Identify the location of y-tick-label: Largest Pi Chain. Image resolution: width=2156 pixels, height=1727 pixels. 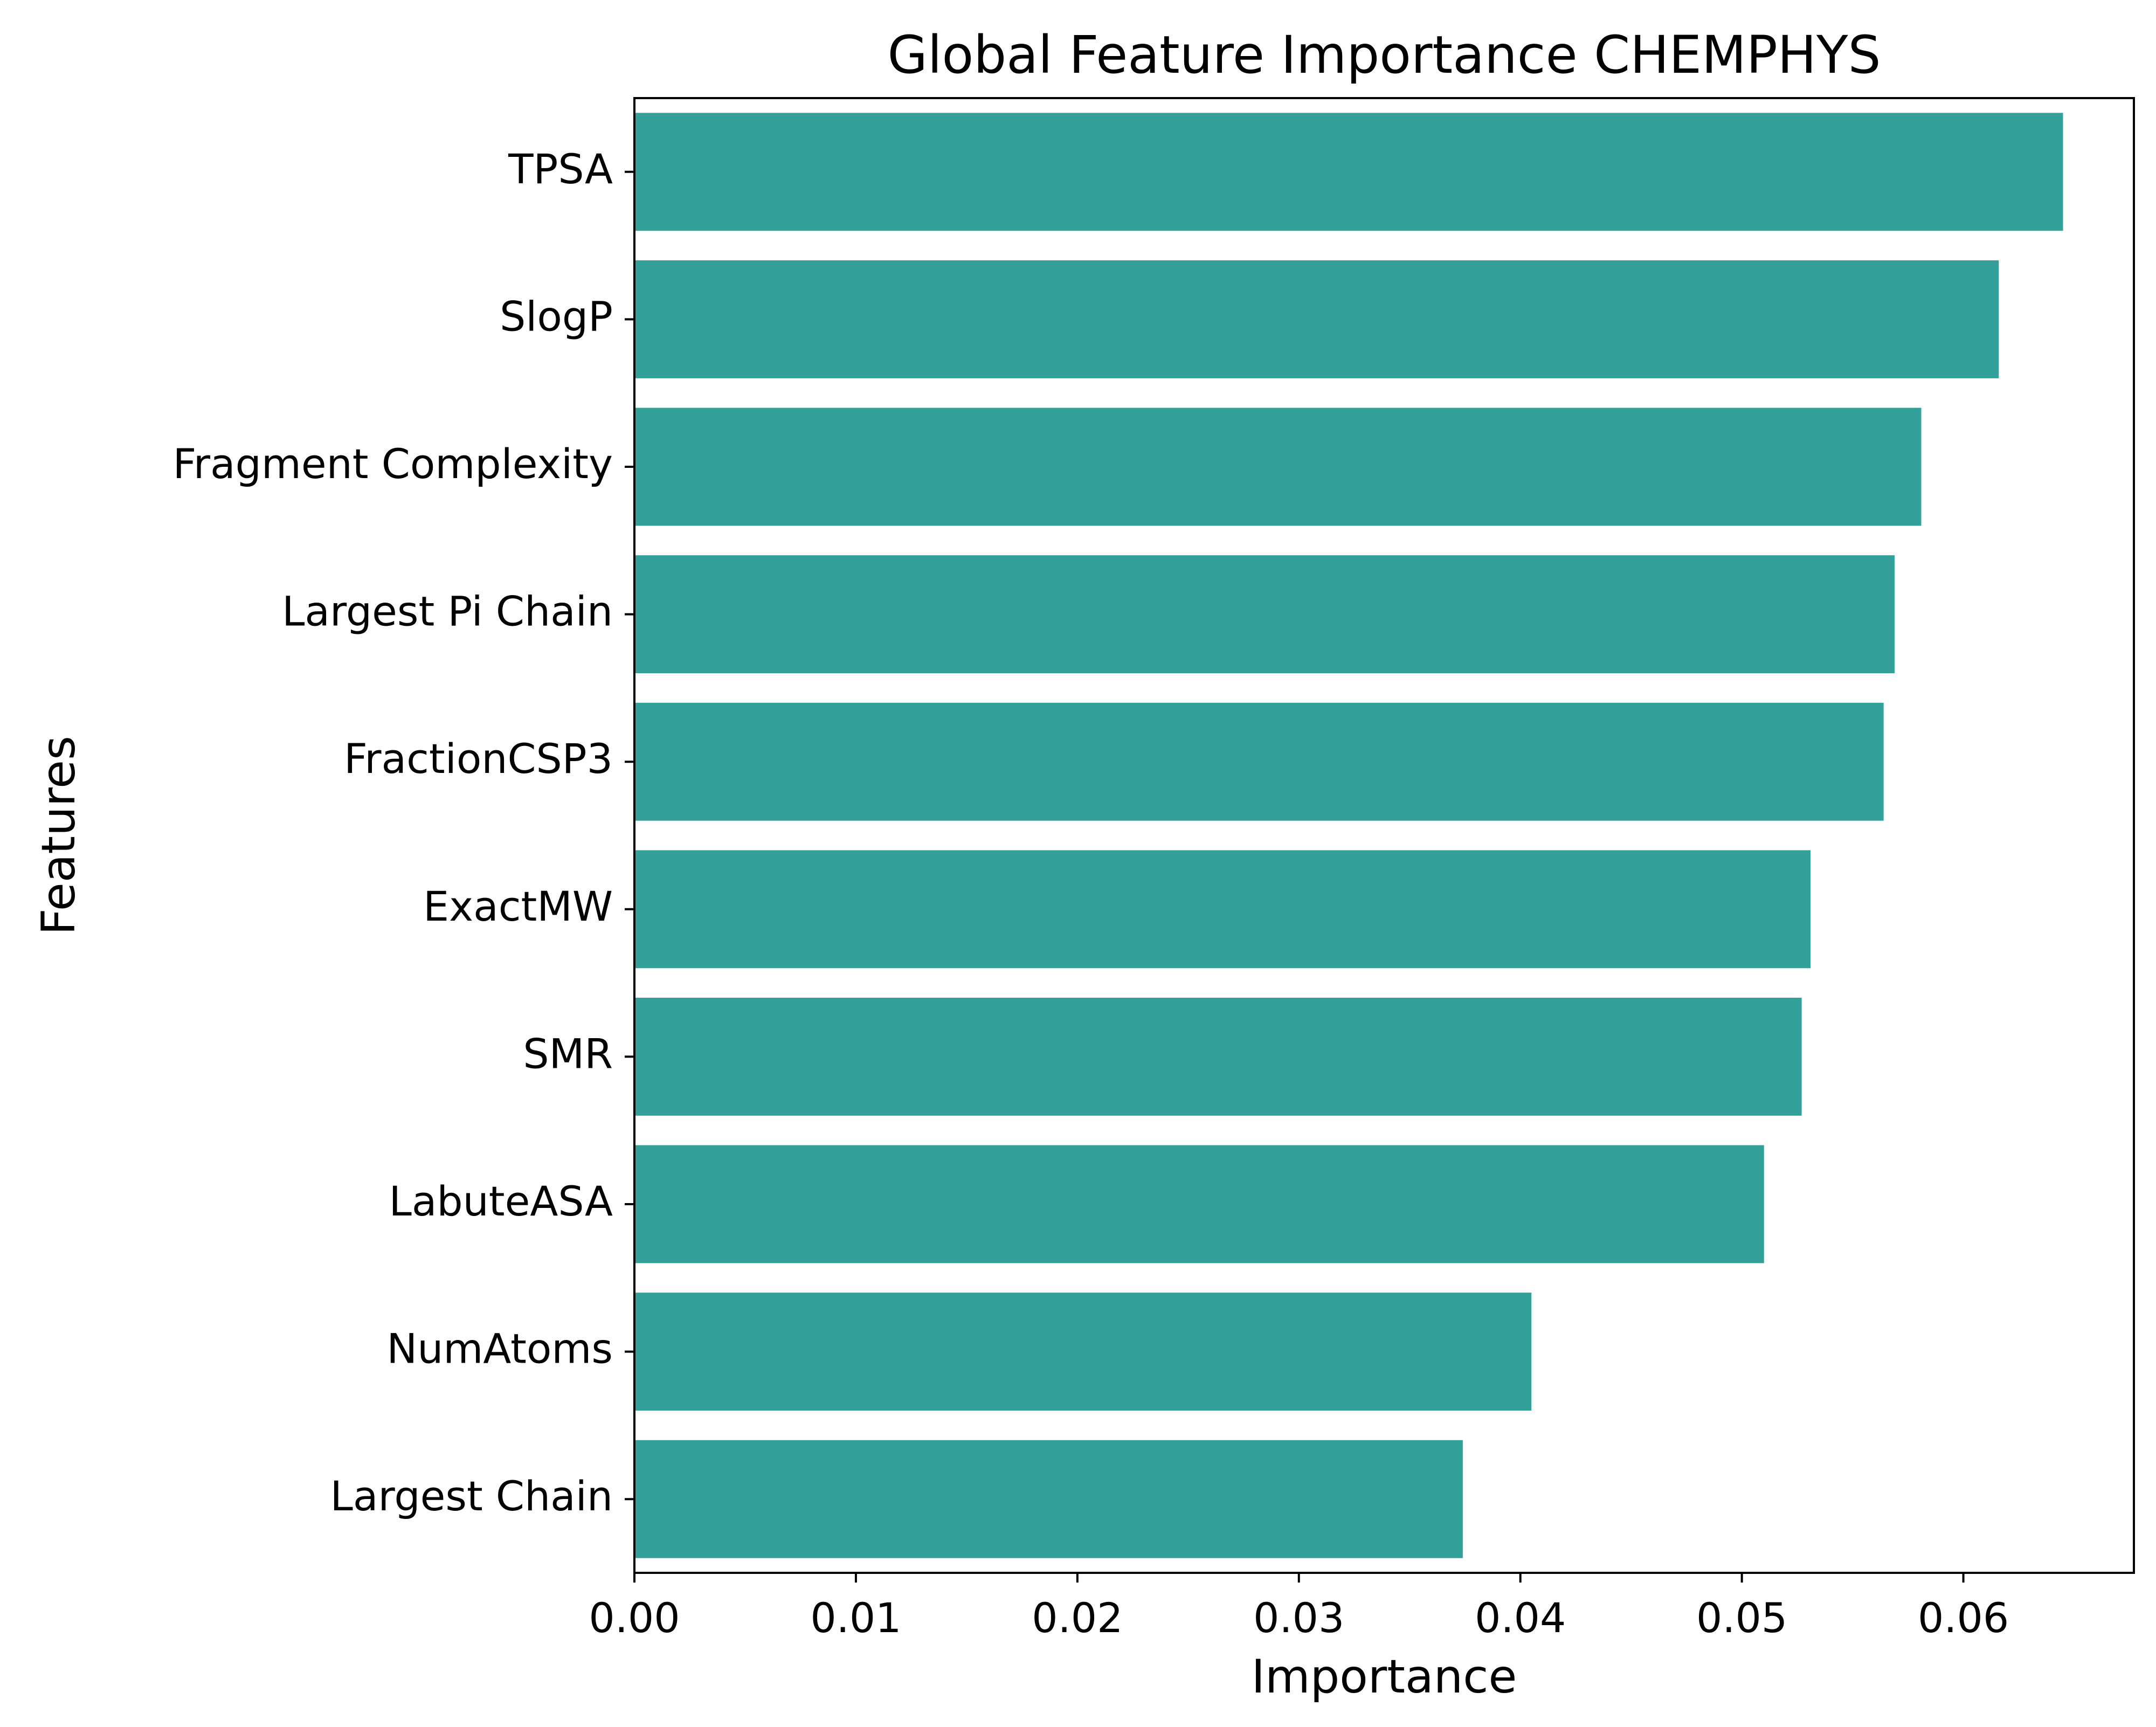
(447, 611).